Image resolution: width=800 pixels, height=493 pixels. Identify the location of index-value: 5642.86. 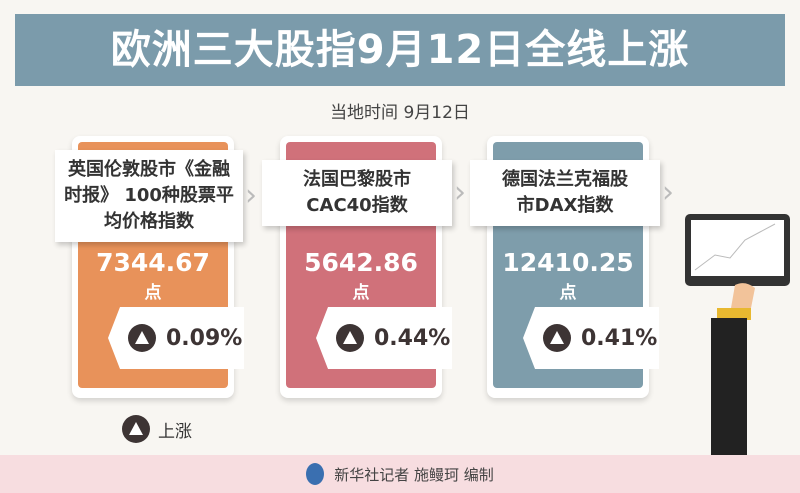
(361, 262).